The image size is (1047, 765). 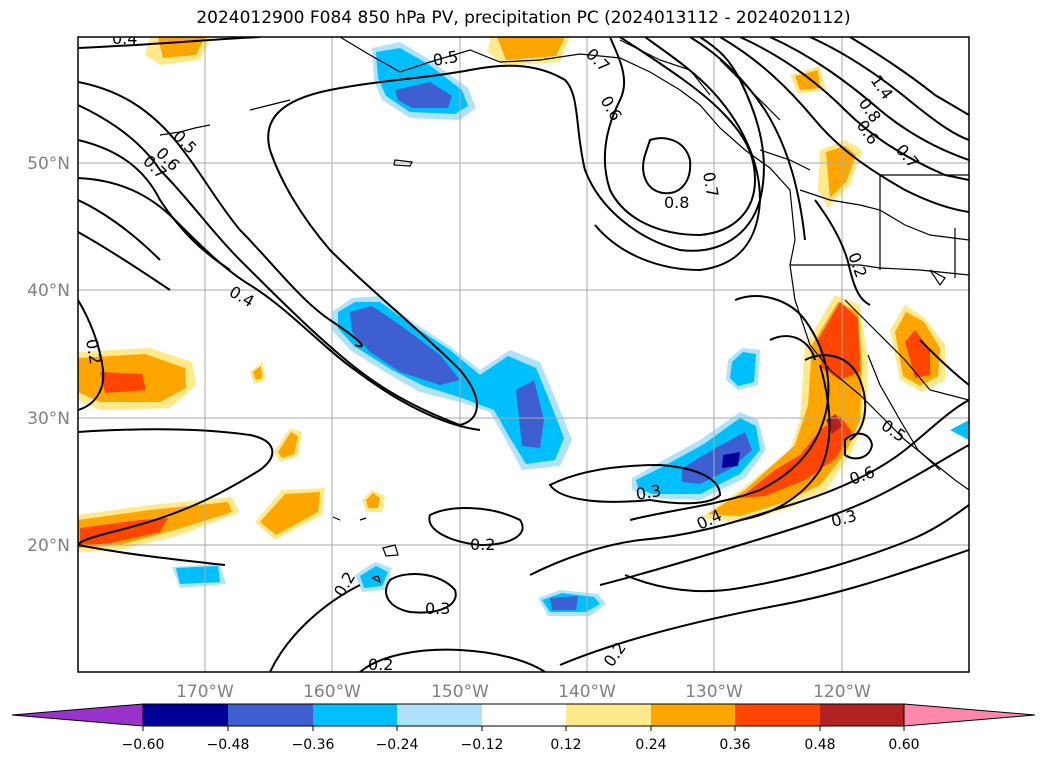 I want to click on lon-label-150W: 150°W, so click(x=460, y=692).